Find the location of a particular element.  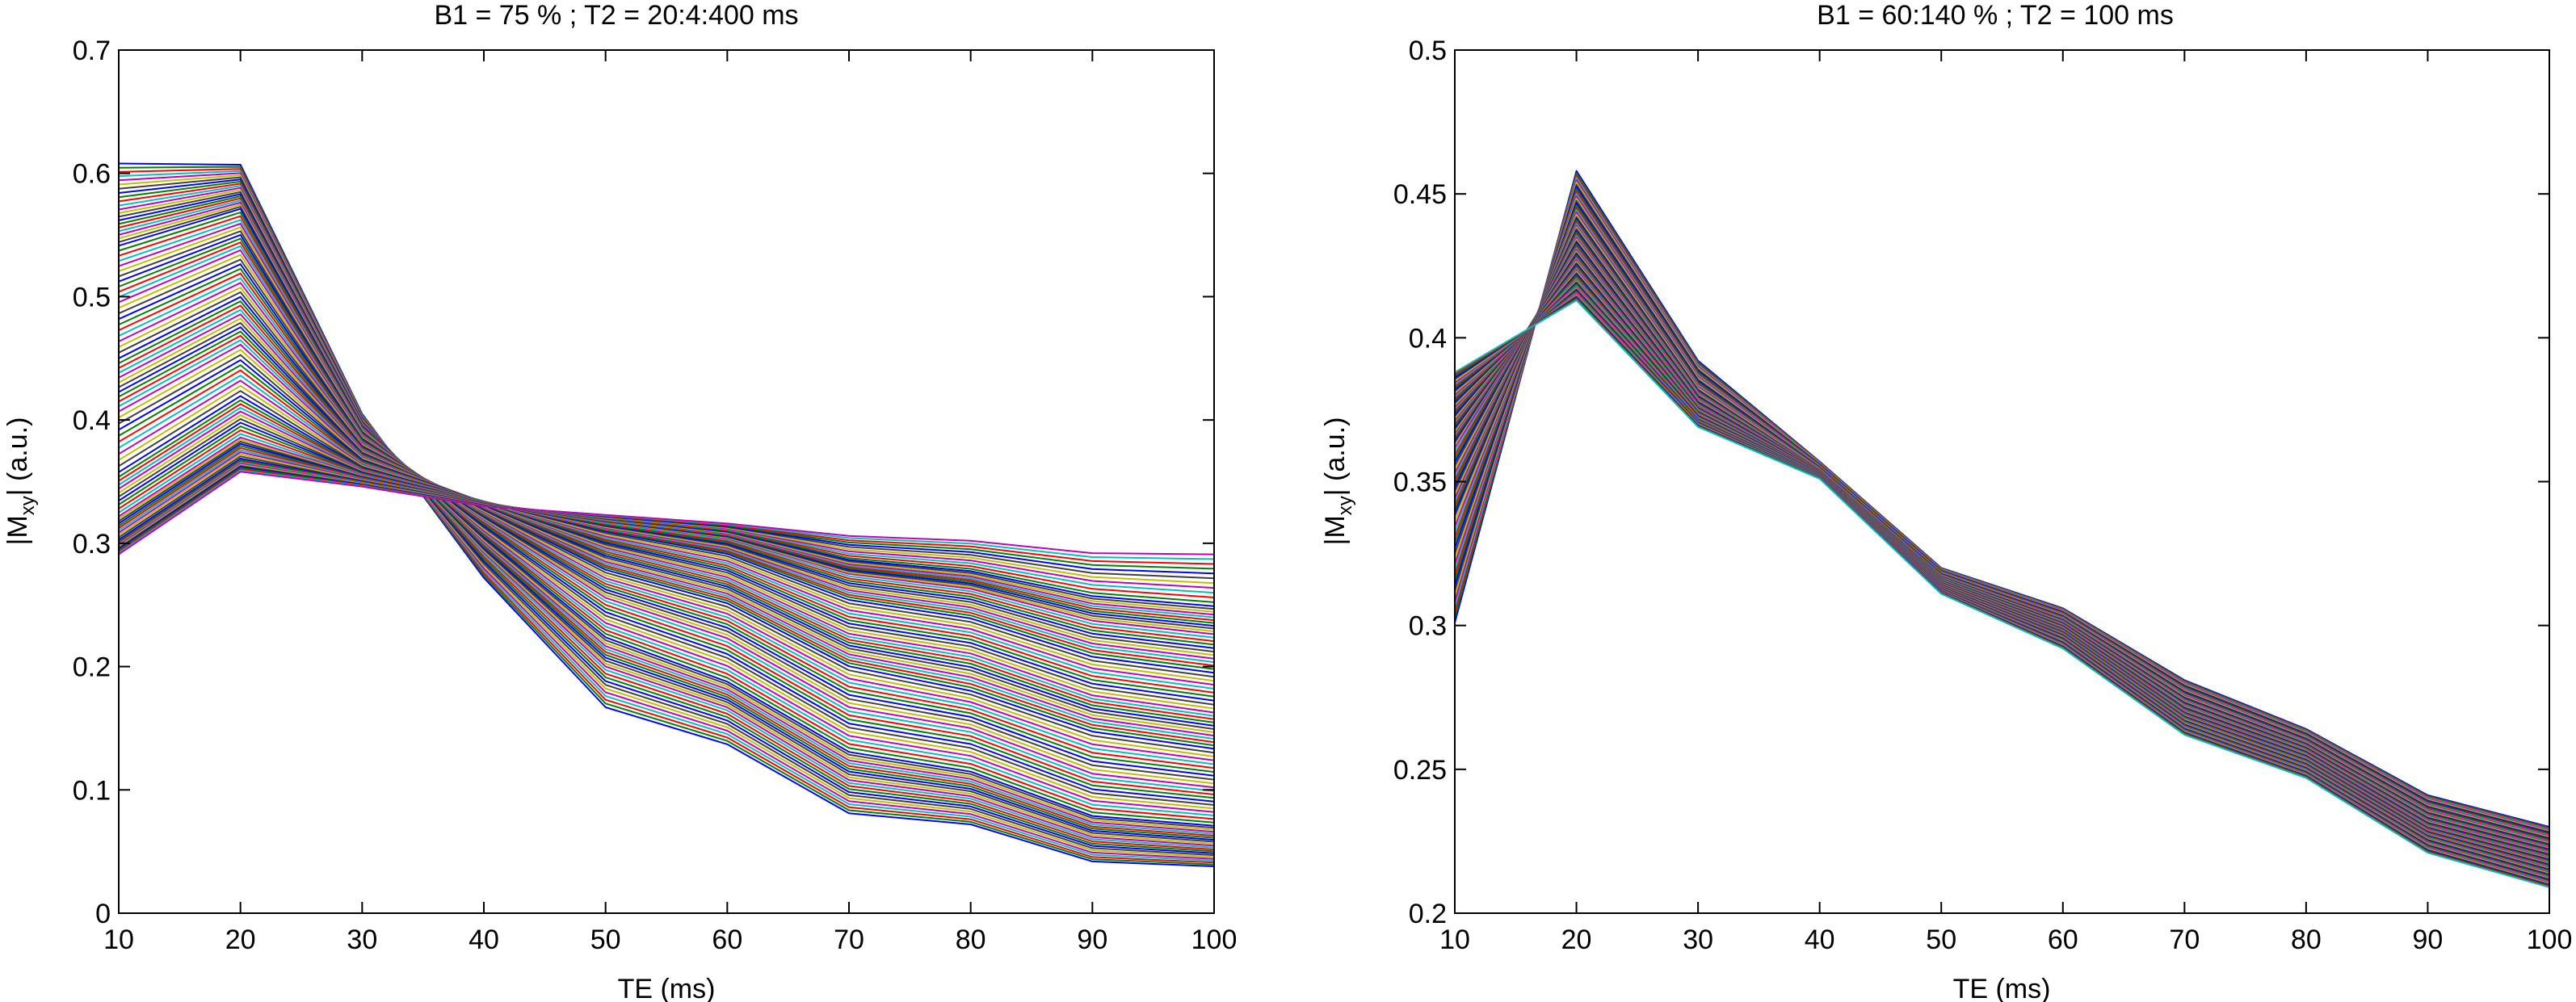

x-tick-label: 30 is located at coordinates (362, 940).